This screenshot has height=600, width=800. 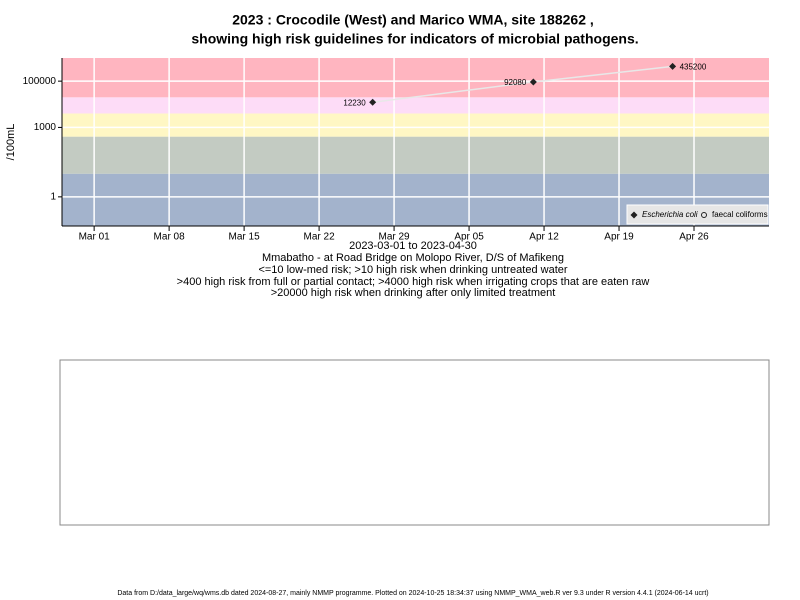 What do you see at coordinates (170, 237) in the screenshot?
I see `x-tick-label: Mar 08` at bounding box center [170, 237].